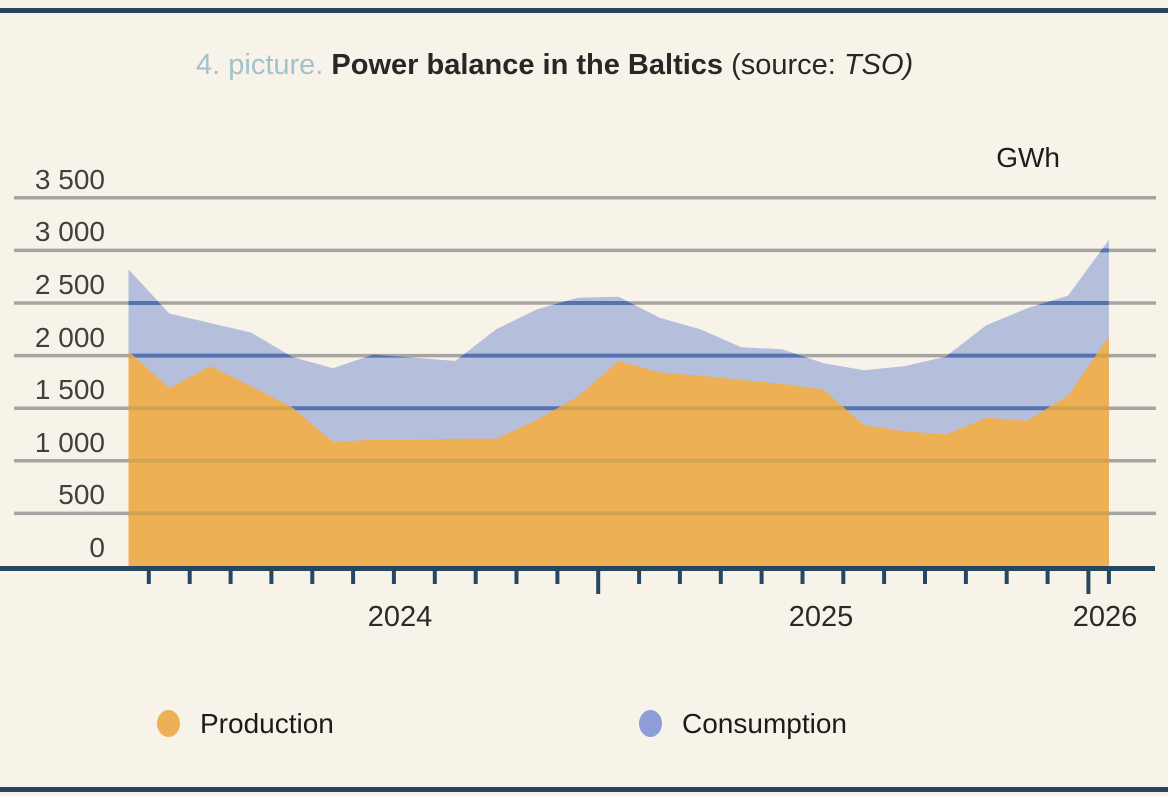  What do you see at coordinates (69, 442) in the screenshot?
I see `y-axis-label-1000: 1 000` at bounding box center [69, 442].